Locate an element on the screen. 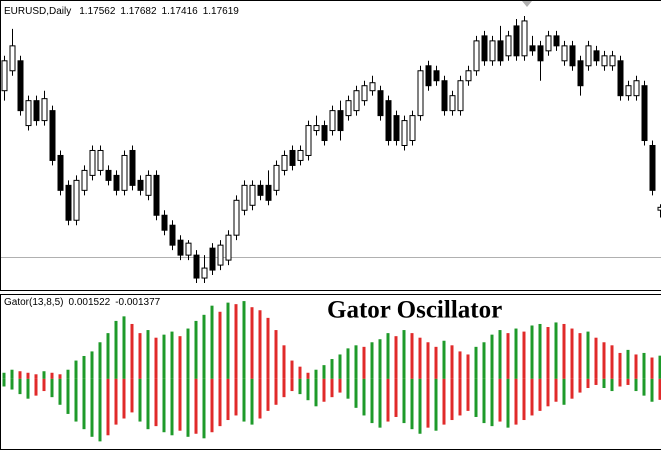 The height and width of the screenshot is (451, 661). upper-value: 0.001522 is located at coordinates (89, 302).